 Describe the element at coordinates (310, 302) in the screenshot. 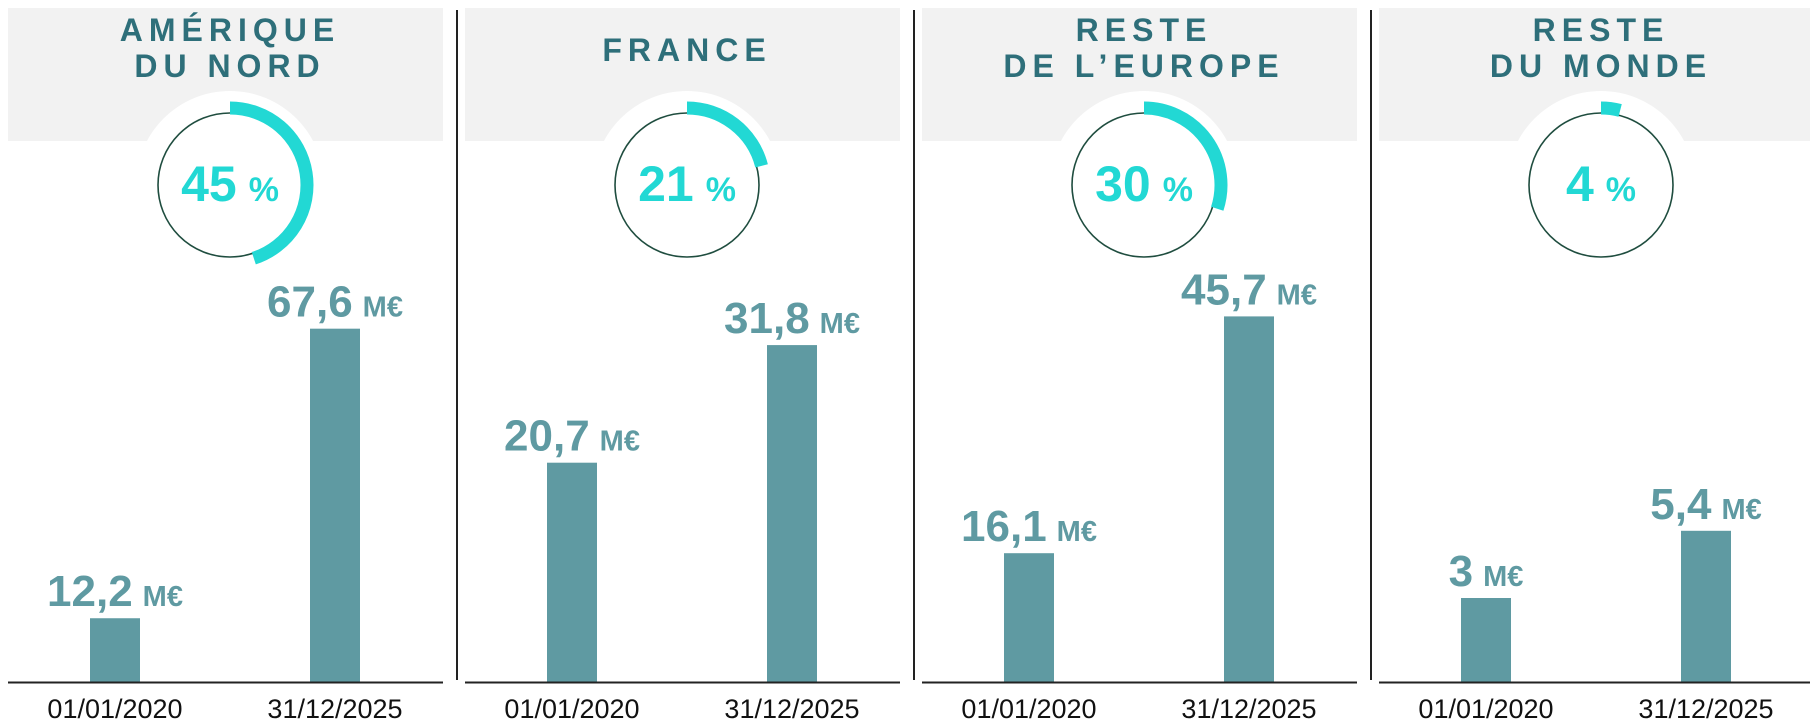

I see `value-number: 67,6` at that location.